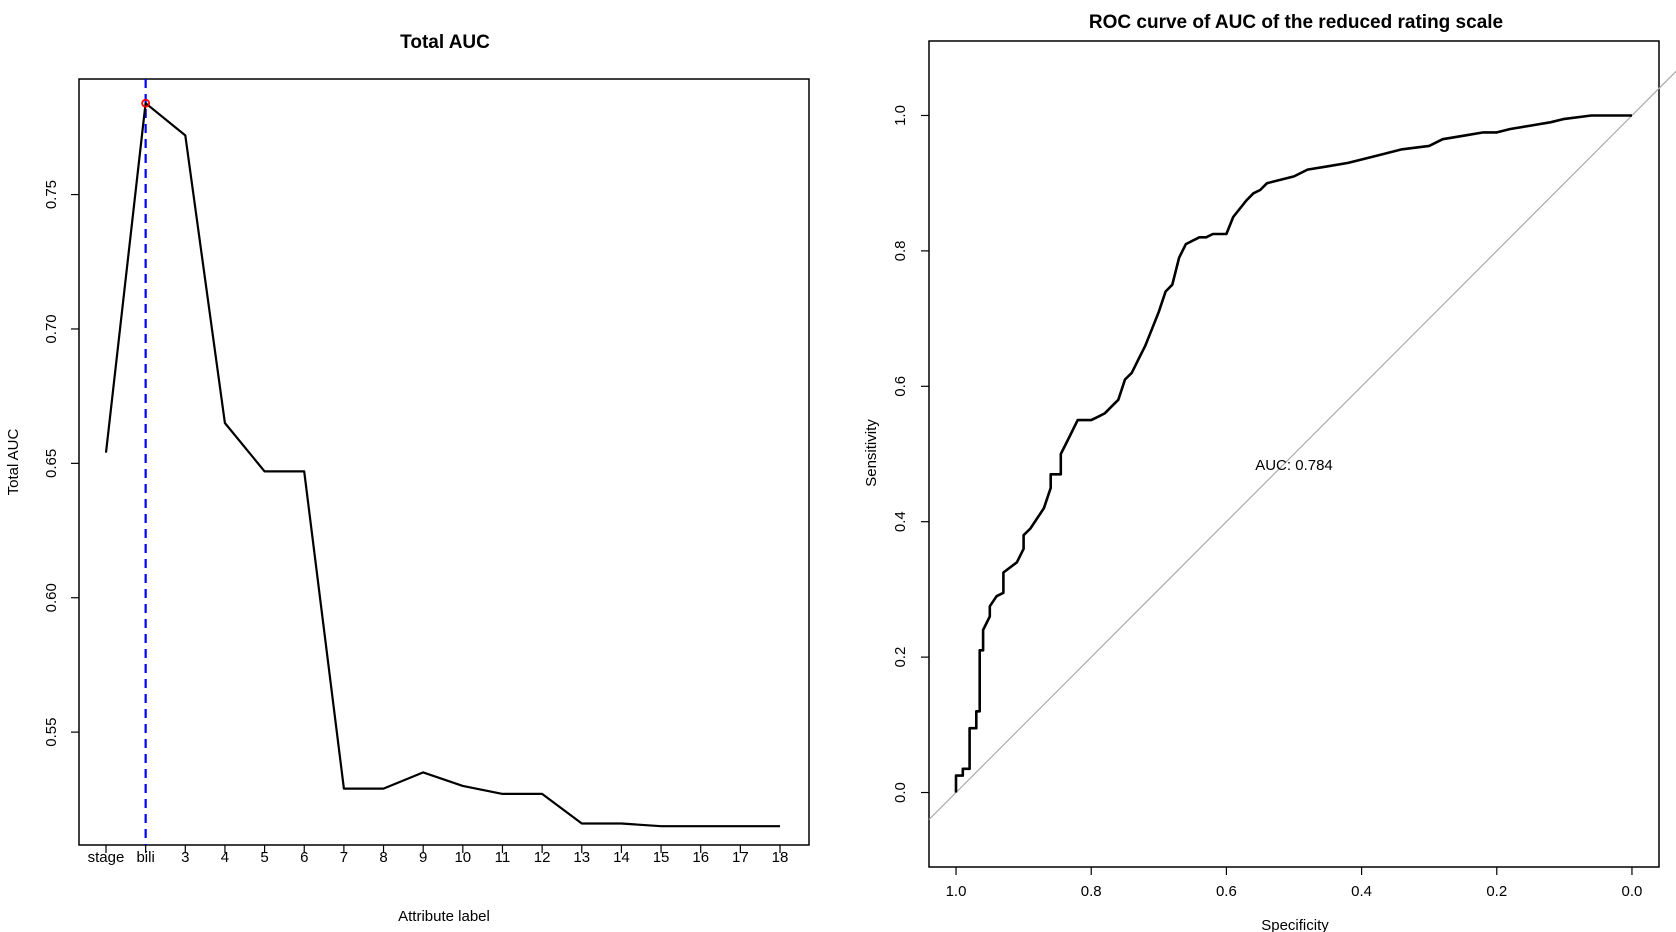 The image size is (1676, 932). Describe the element at coordinates (438, 855) in the screenshot. I see `left-x-ticks: stage bili 3 4 5 6 7 8 9 10 11 12 13 14 15 16 17 18` at that location.